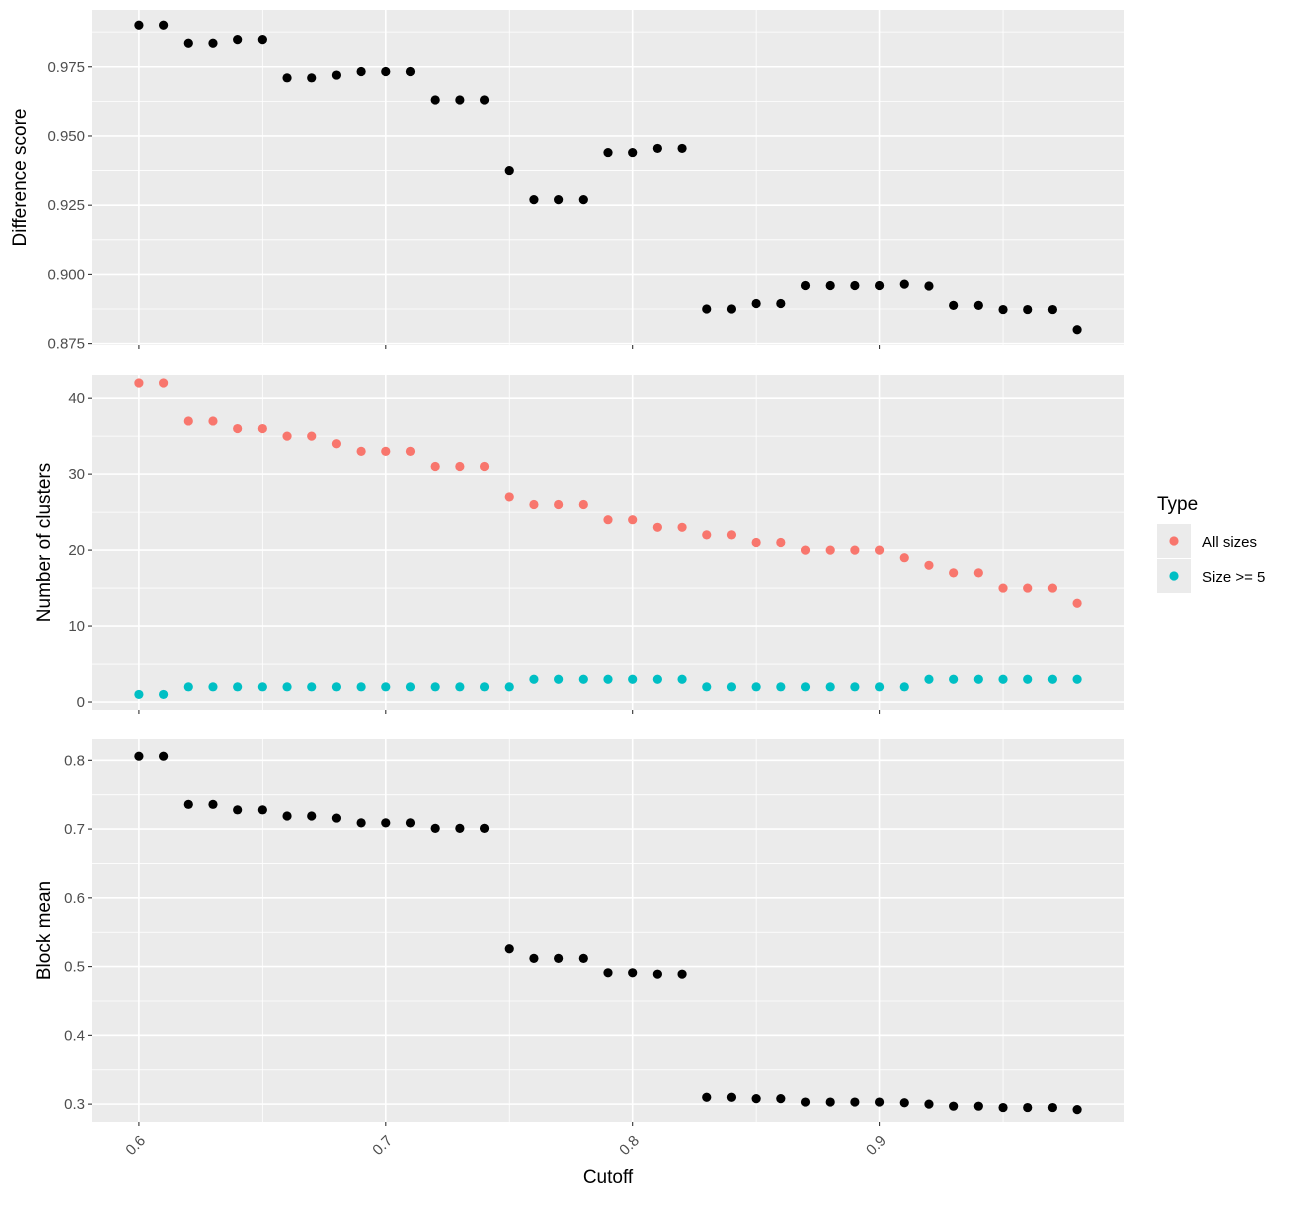  Describe the element at coordinates (66, 205) in the screenshot. I see `y-tick-label: 0.925` at that location.